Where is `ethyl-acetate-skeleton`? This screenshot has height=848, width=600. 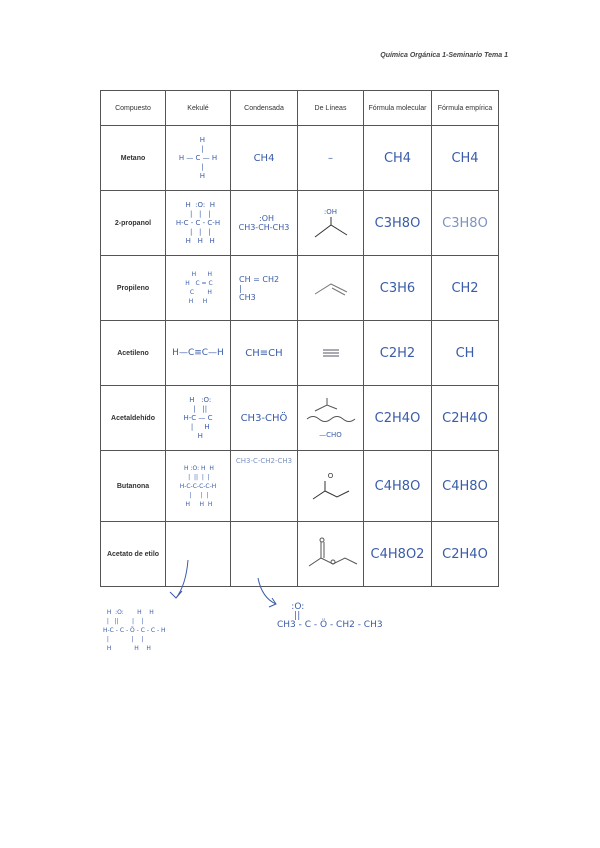
ethyl-acetate-skeleton is located at coordinates (332, 552).